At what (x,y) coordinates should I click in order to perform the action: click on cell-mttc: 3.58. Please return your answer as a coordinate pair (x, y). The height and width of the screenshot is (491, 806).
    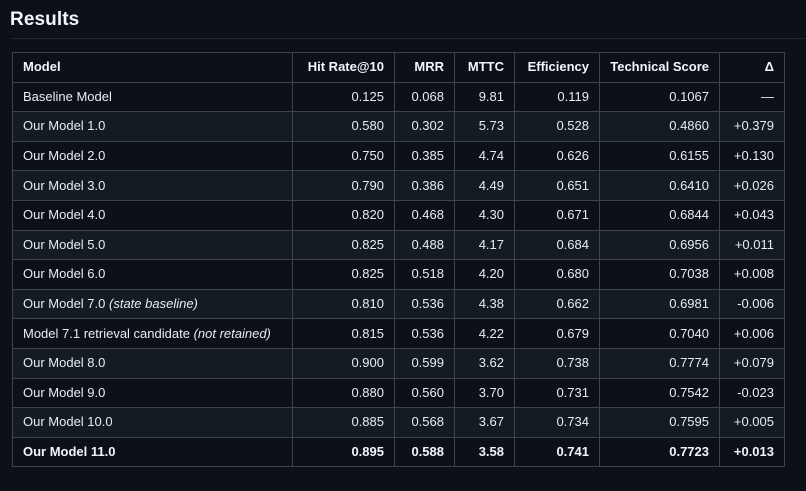
    Looking at the image, I should click on (484, 452).